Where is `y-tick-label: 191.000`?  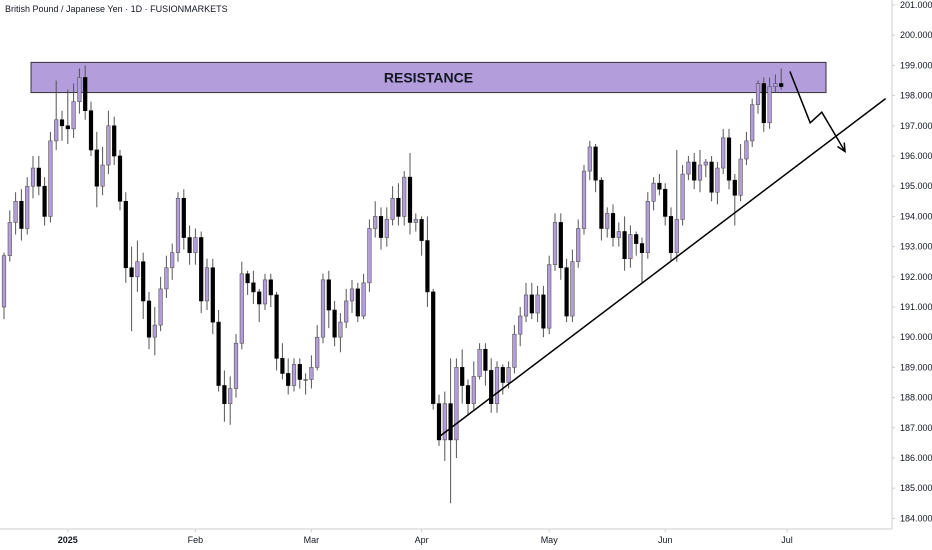
y-tick-label: 191.000 is located at coordinates (916, 307).